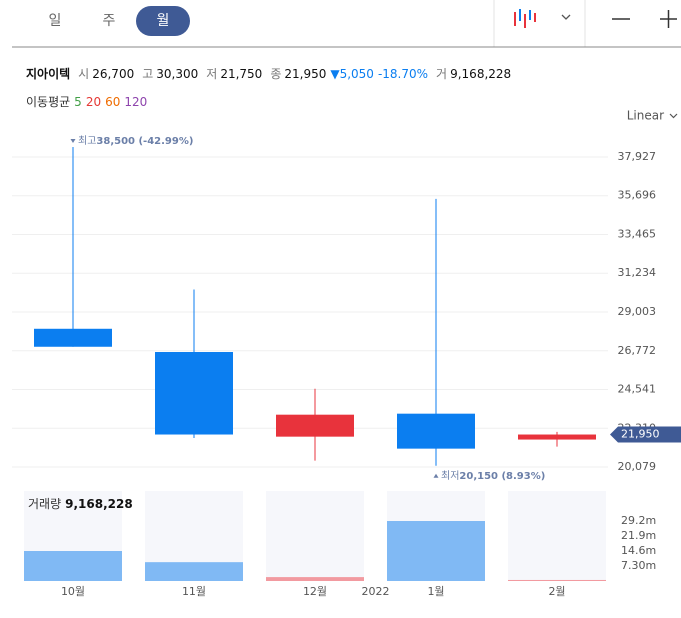 The width and height of the screenshot is (681, 618). Describe the element at coordinates (637, 156) in the screenshot. I see `y-tick-label: 37,927` at that location.